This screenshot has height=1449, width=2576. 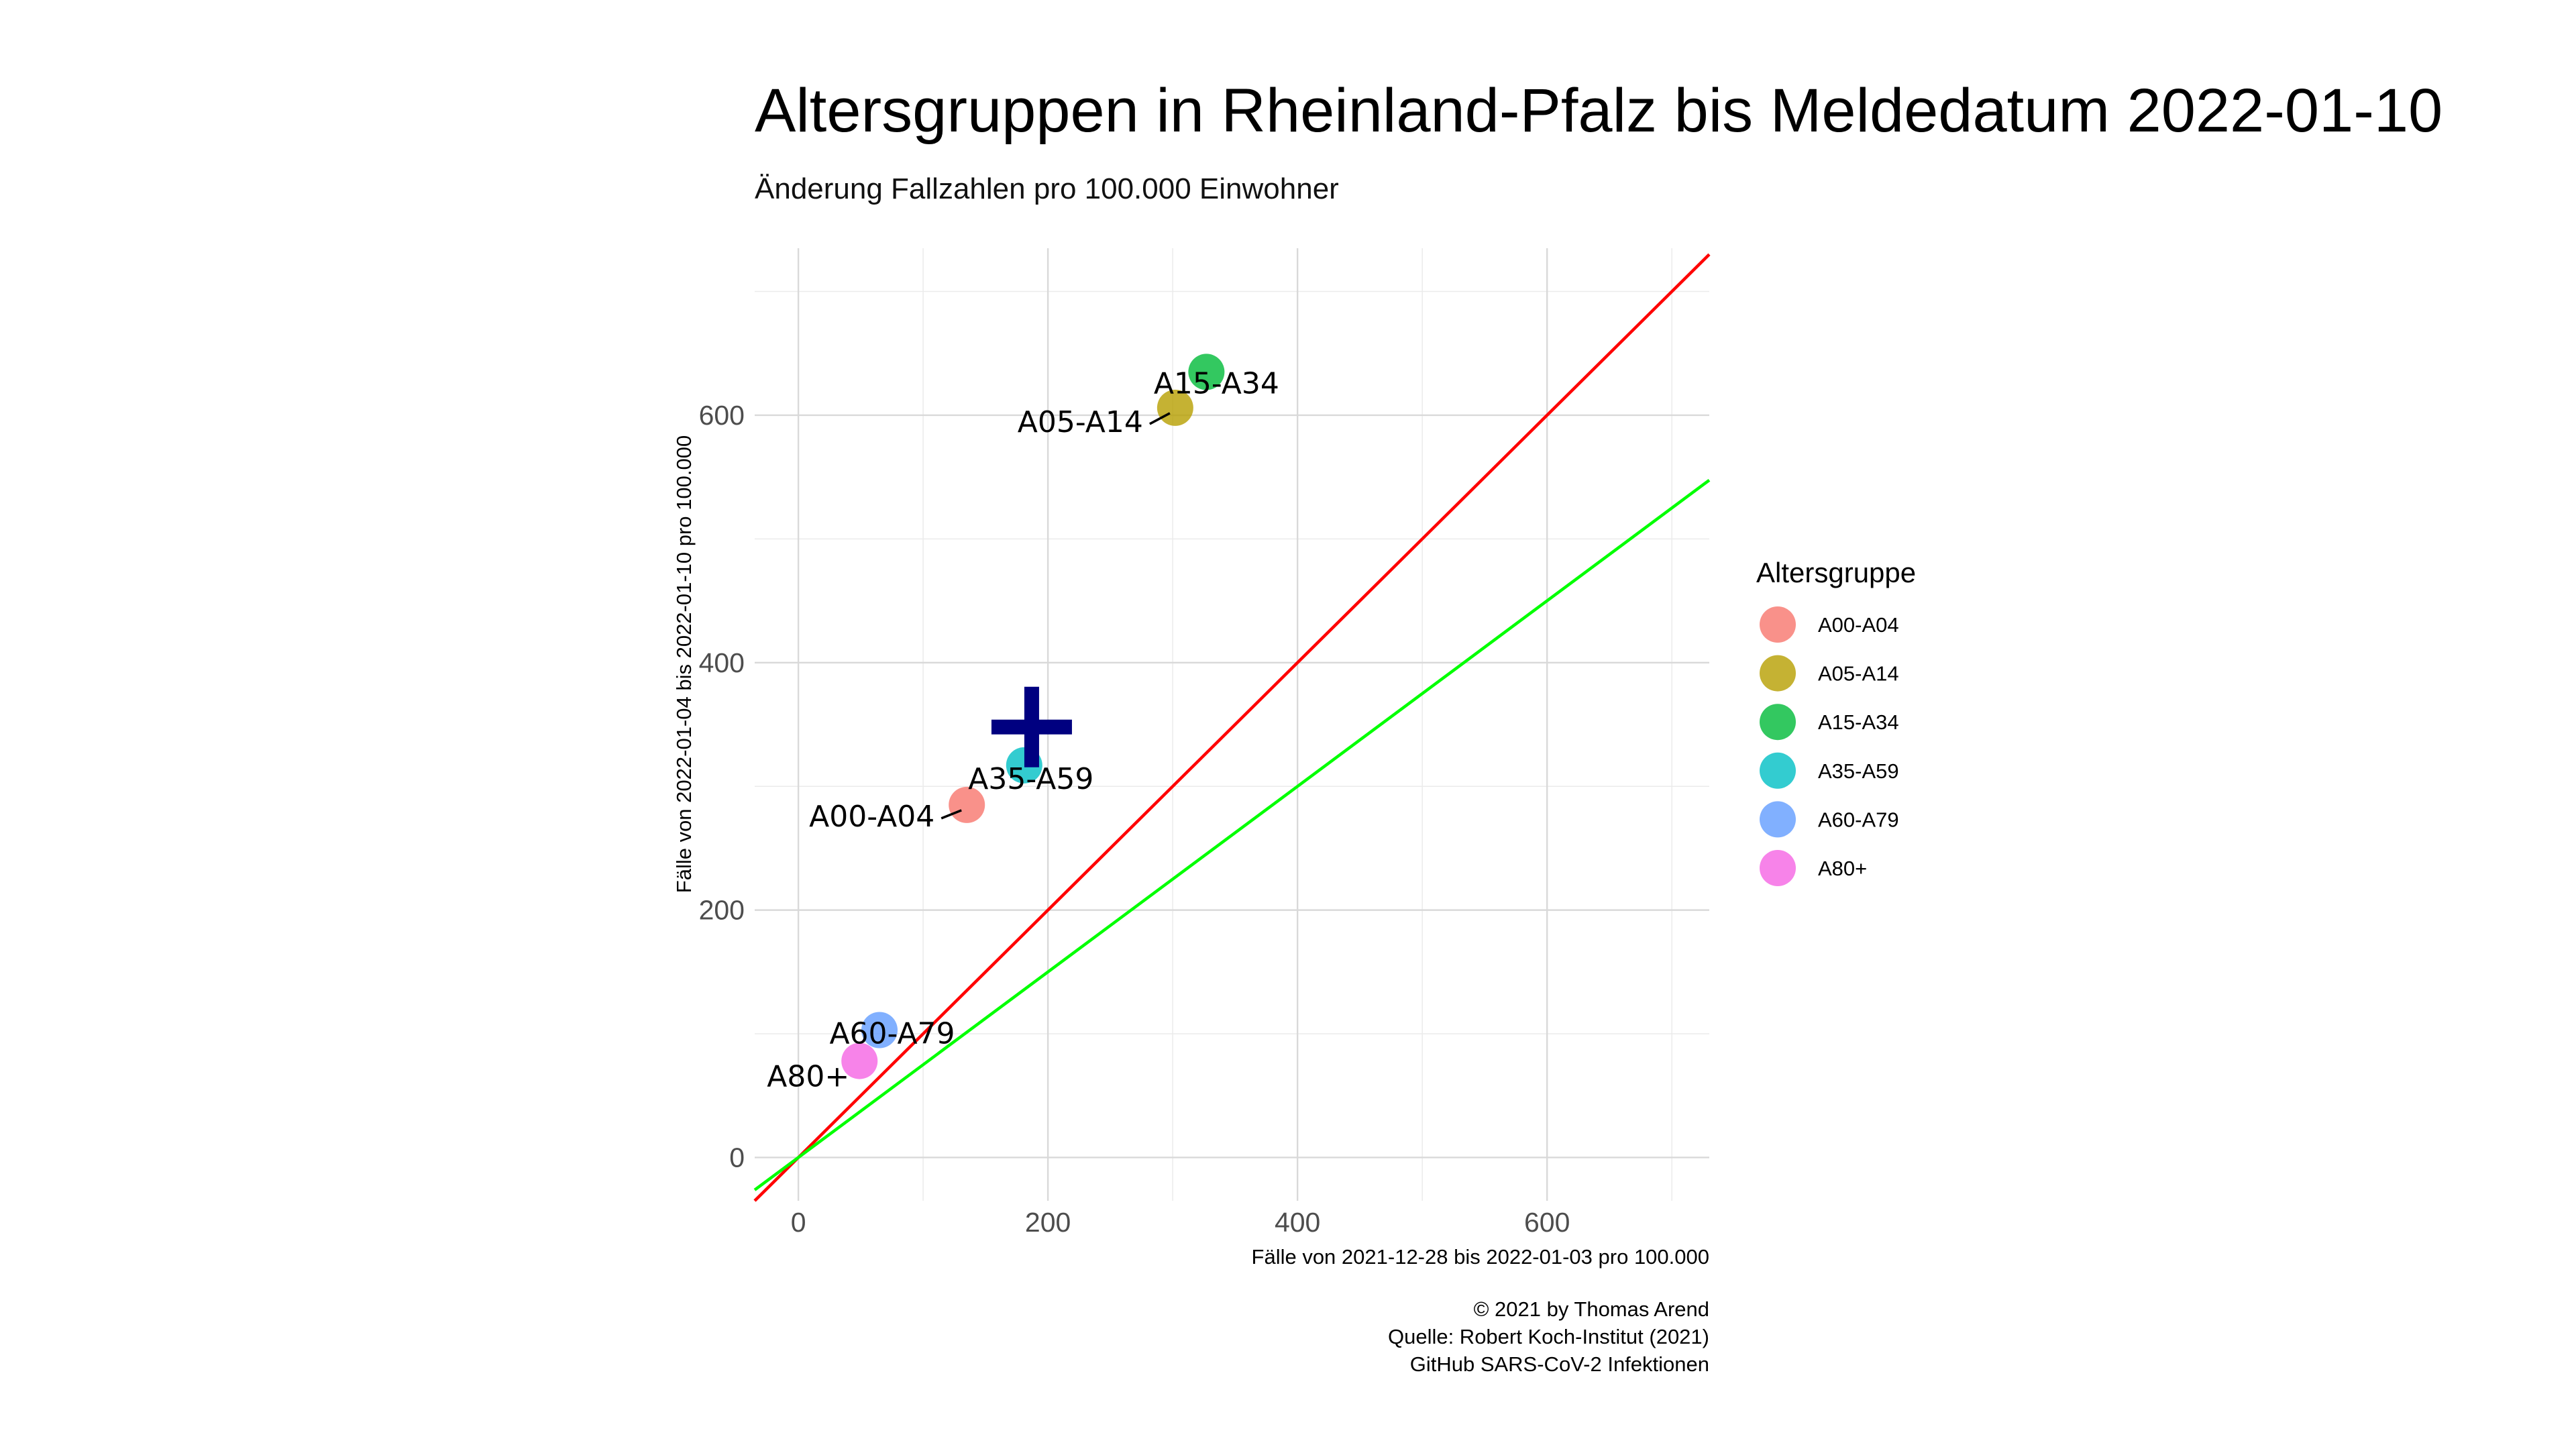 I want to click on point-label: A35-A59, so click(x=1030, y=779).